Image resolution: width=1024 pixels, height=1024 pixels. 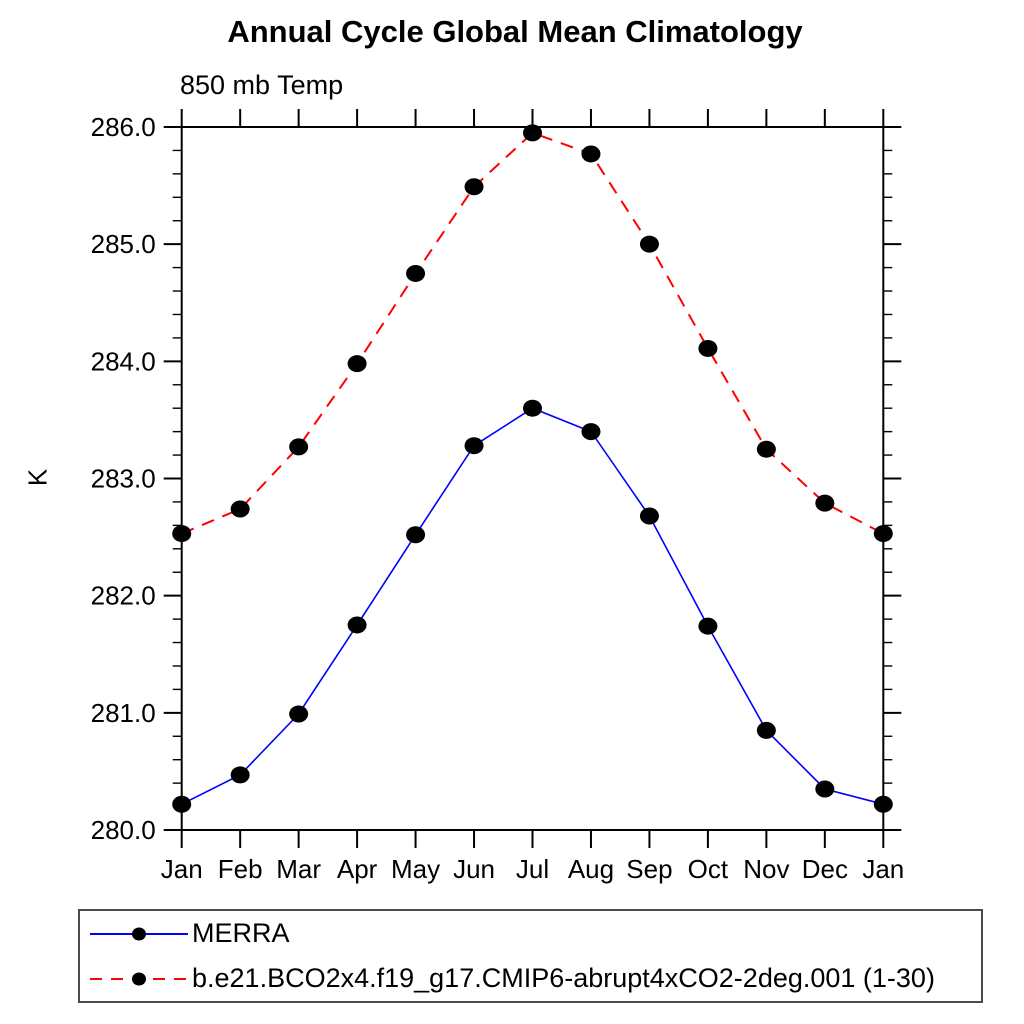 What do you see at coordinates (123, 361) in the screenshot?
I see `y-axis-tick-label: 284.0` at bounding box center [123, 361].